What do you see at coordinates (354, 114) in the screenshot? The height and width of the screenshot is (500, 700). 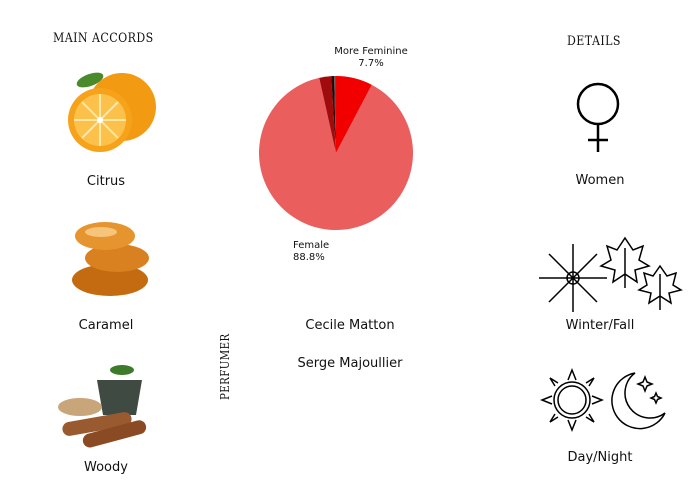 I see `pie-slice-more-feminine` at bounding box center [354, 114].